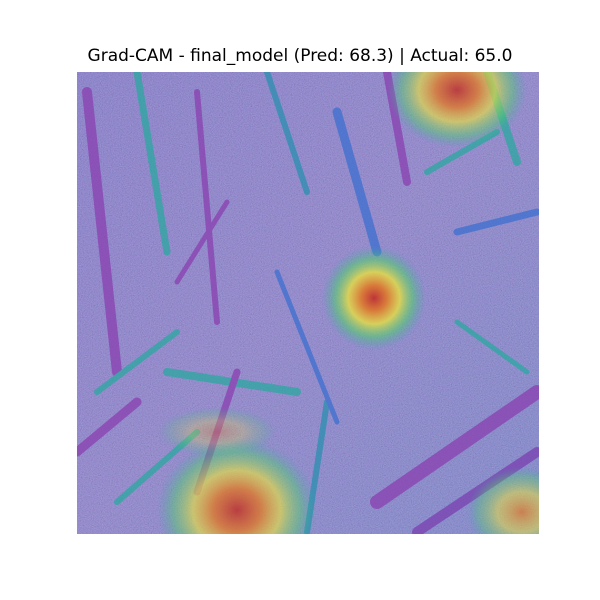 This screenshot has height=600, width=600. What do you see at coordinates (503, 500) in the screenshot?
I see `heat-spot-bottom-right` at bounding box center [503, 500].